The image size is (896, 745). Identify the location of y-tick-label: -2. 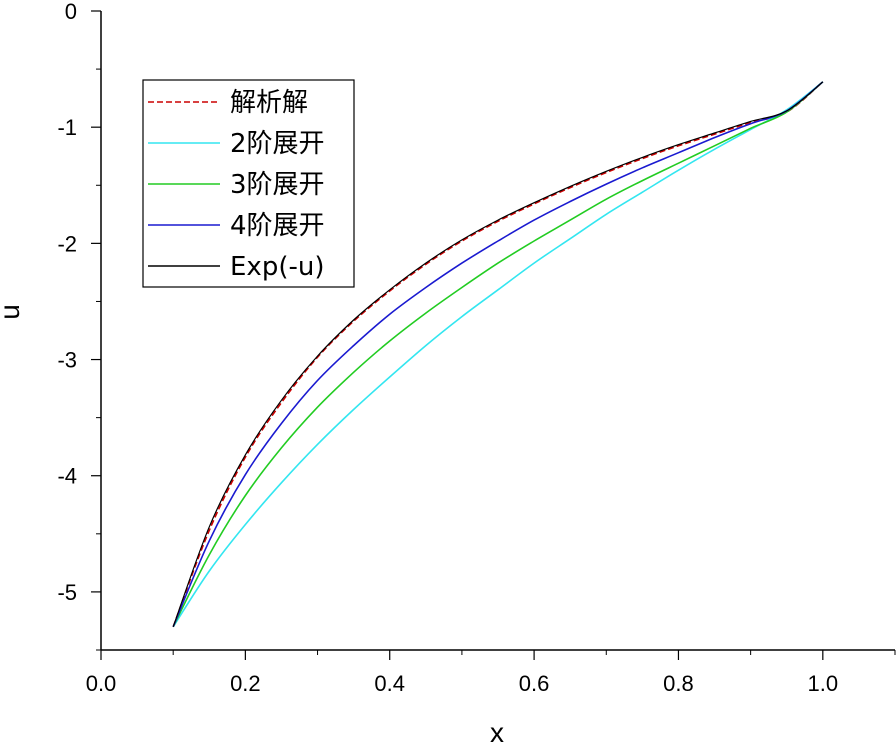
(67, 243).